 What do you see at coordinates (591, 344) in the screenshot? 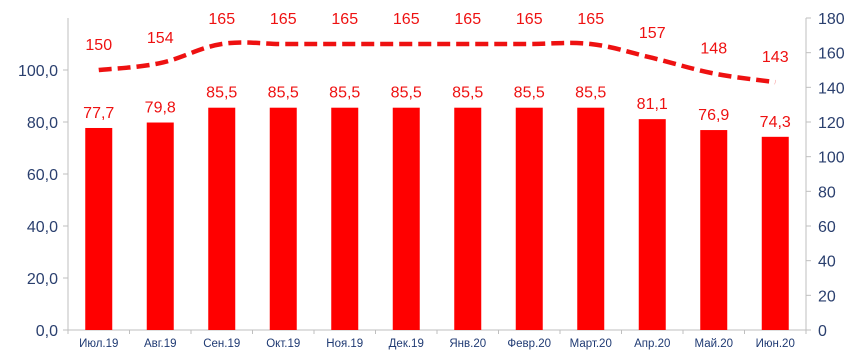
I see `x-tick-label: Март.20` at bounding box center [591, 344].